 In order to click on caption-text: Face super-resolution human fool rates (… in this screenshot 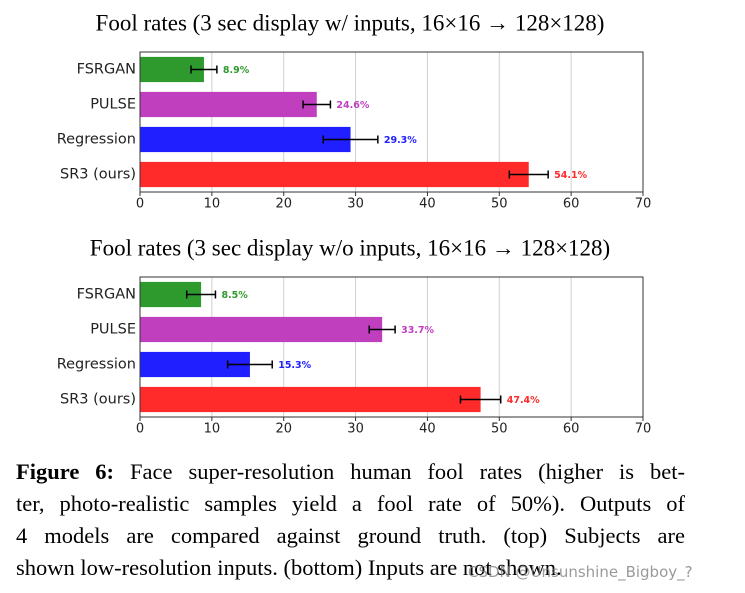, I will do `click(408, 471)`.